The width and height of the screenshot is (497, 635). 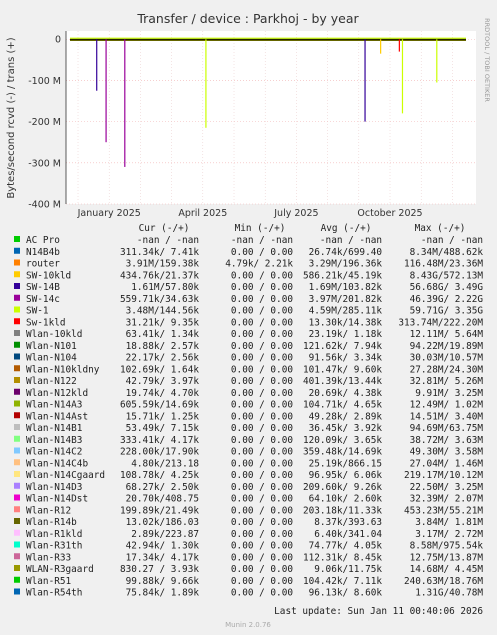 What do you see at coordinates (49, 581) in the screenshot?
I see `legend-series-name: Wlan-R51` at bounding box center [49, 581].